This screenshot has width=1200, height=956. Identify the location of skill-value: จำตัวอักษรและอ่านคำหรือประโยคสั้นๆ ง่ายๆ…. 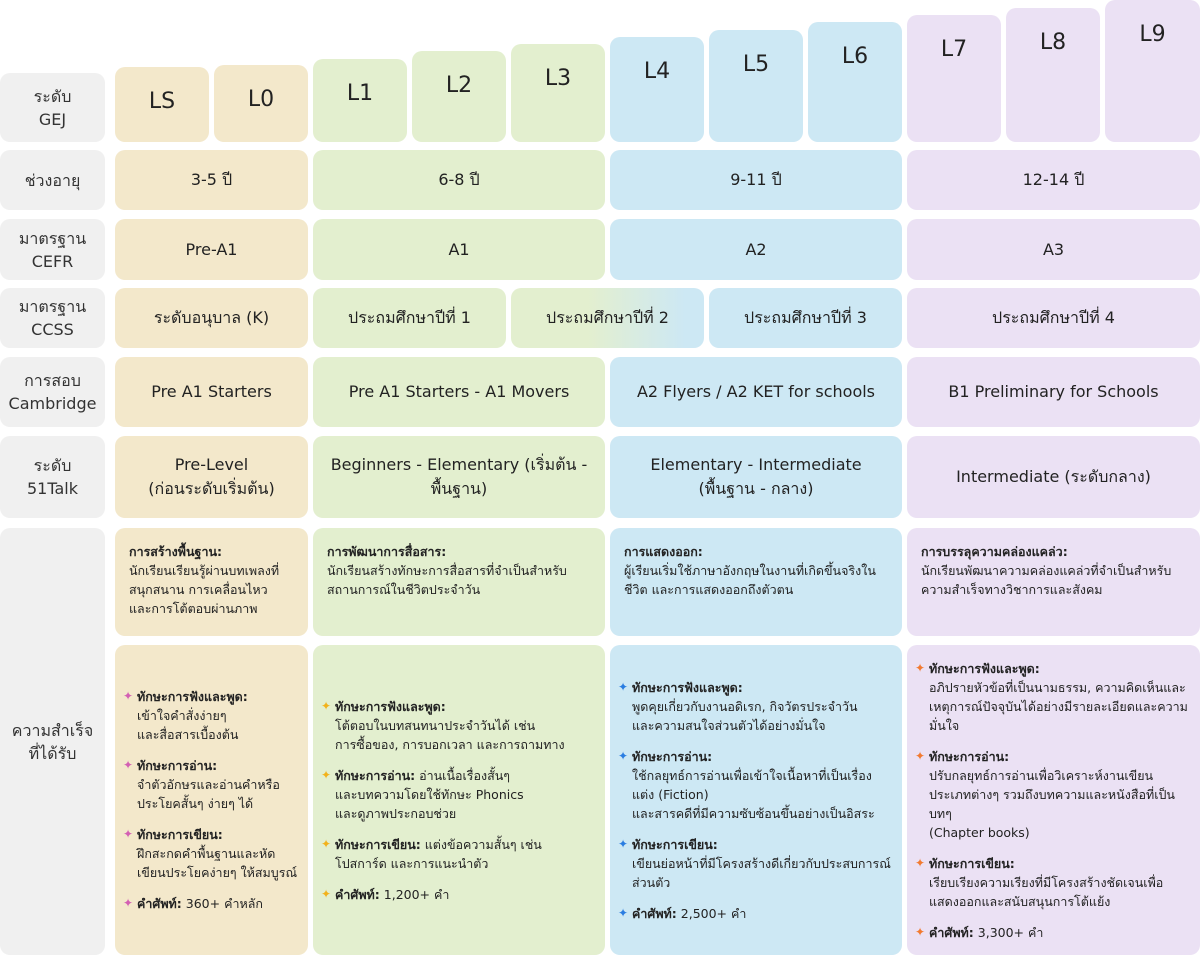
(208, 794).